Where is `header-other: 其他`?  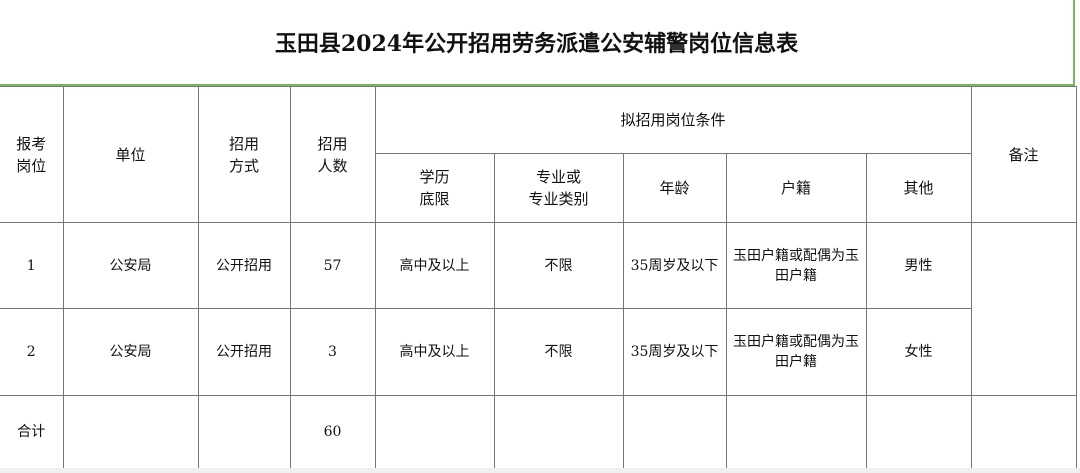
header-other: 其他 is located at coordinates (918, 188).